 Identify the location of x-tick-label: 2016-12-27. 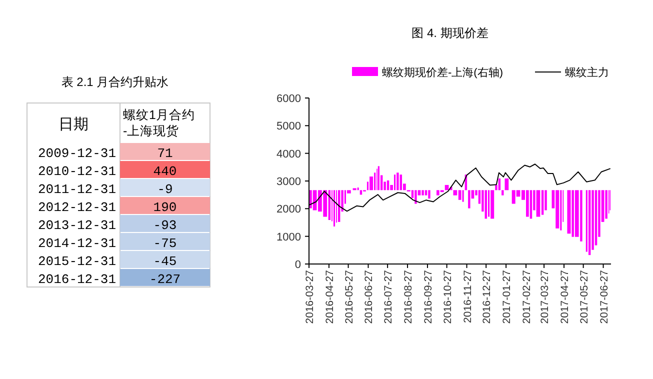
(487, 297).